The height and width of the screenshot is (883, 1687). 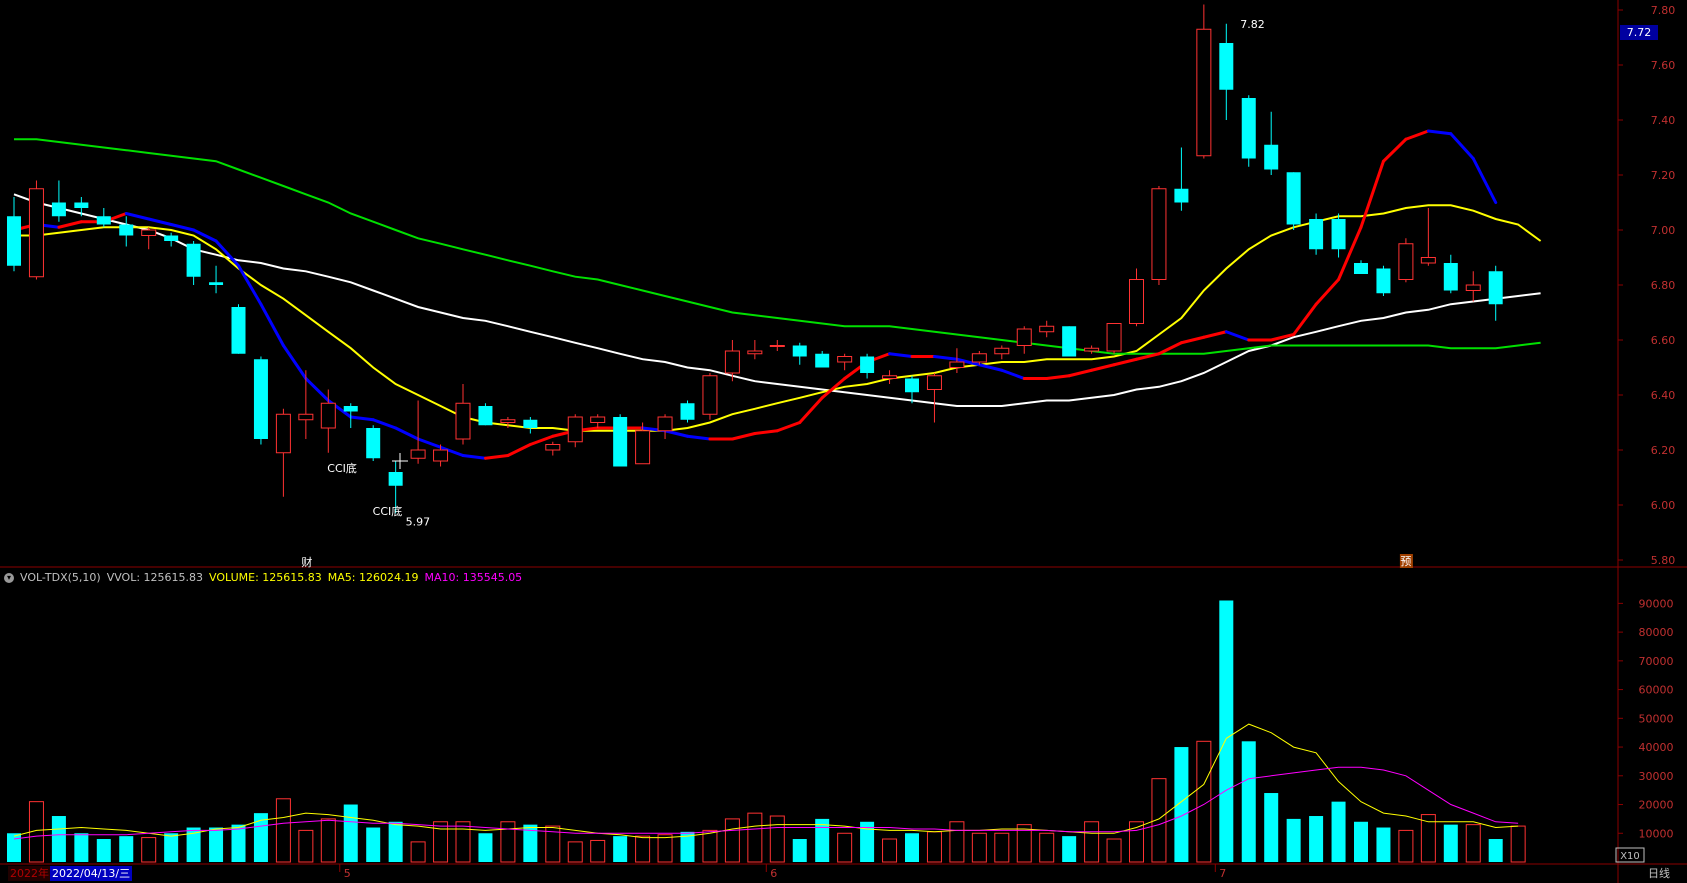 What do you see at coordinates (9, 578) in the screenshot?
I see `dropdown-icon: ▾` at bounding box center [9, 578].